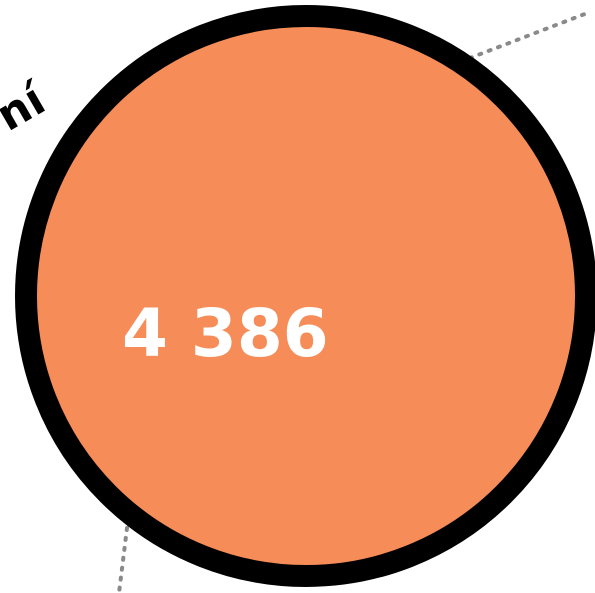  What do you see at coordinates (123, 559) in the screenshot?
I see `connector-line-bottom` at bounding box center [123, 559].